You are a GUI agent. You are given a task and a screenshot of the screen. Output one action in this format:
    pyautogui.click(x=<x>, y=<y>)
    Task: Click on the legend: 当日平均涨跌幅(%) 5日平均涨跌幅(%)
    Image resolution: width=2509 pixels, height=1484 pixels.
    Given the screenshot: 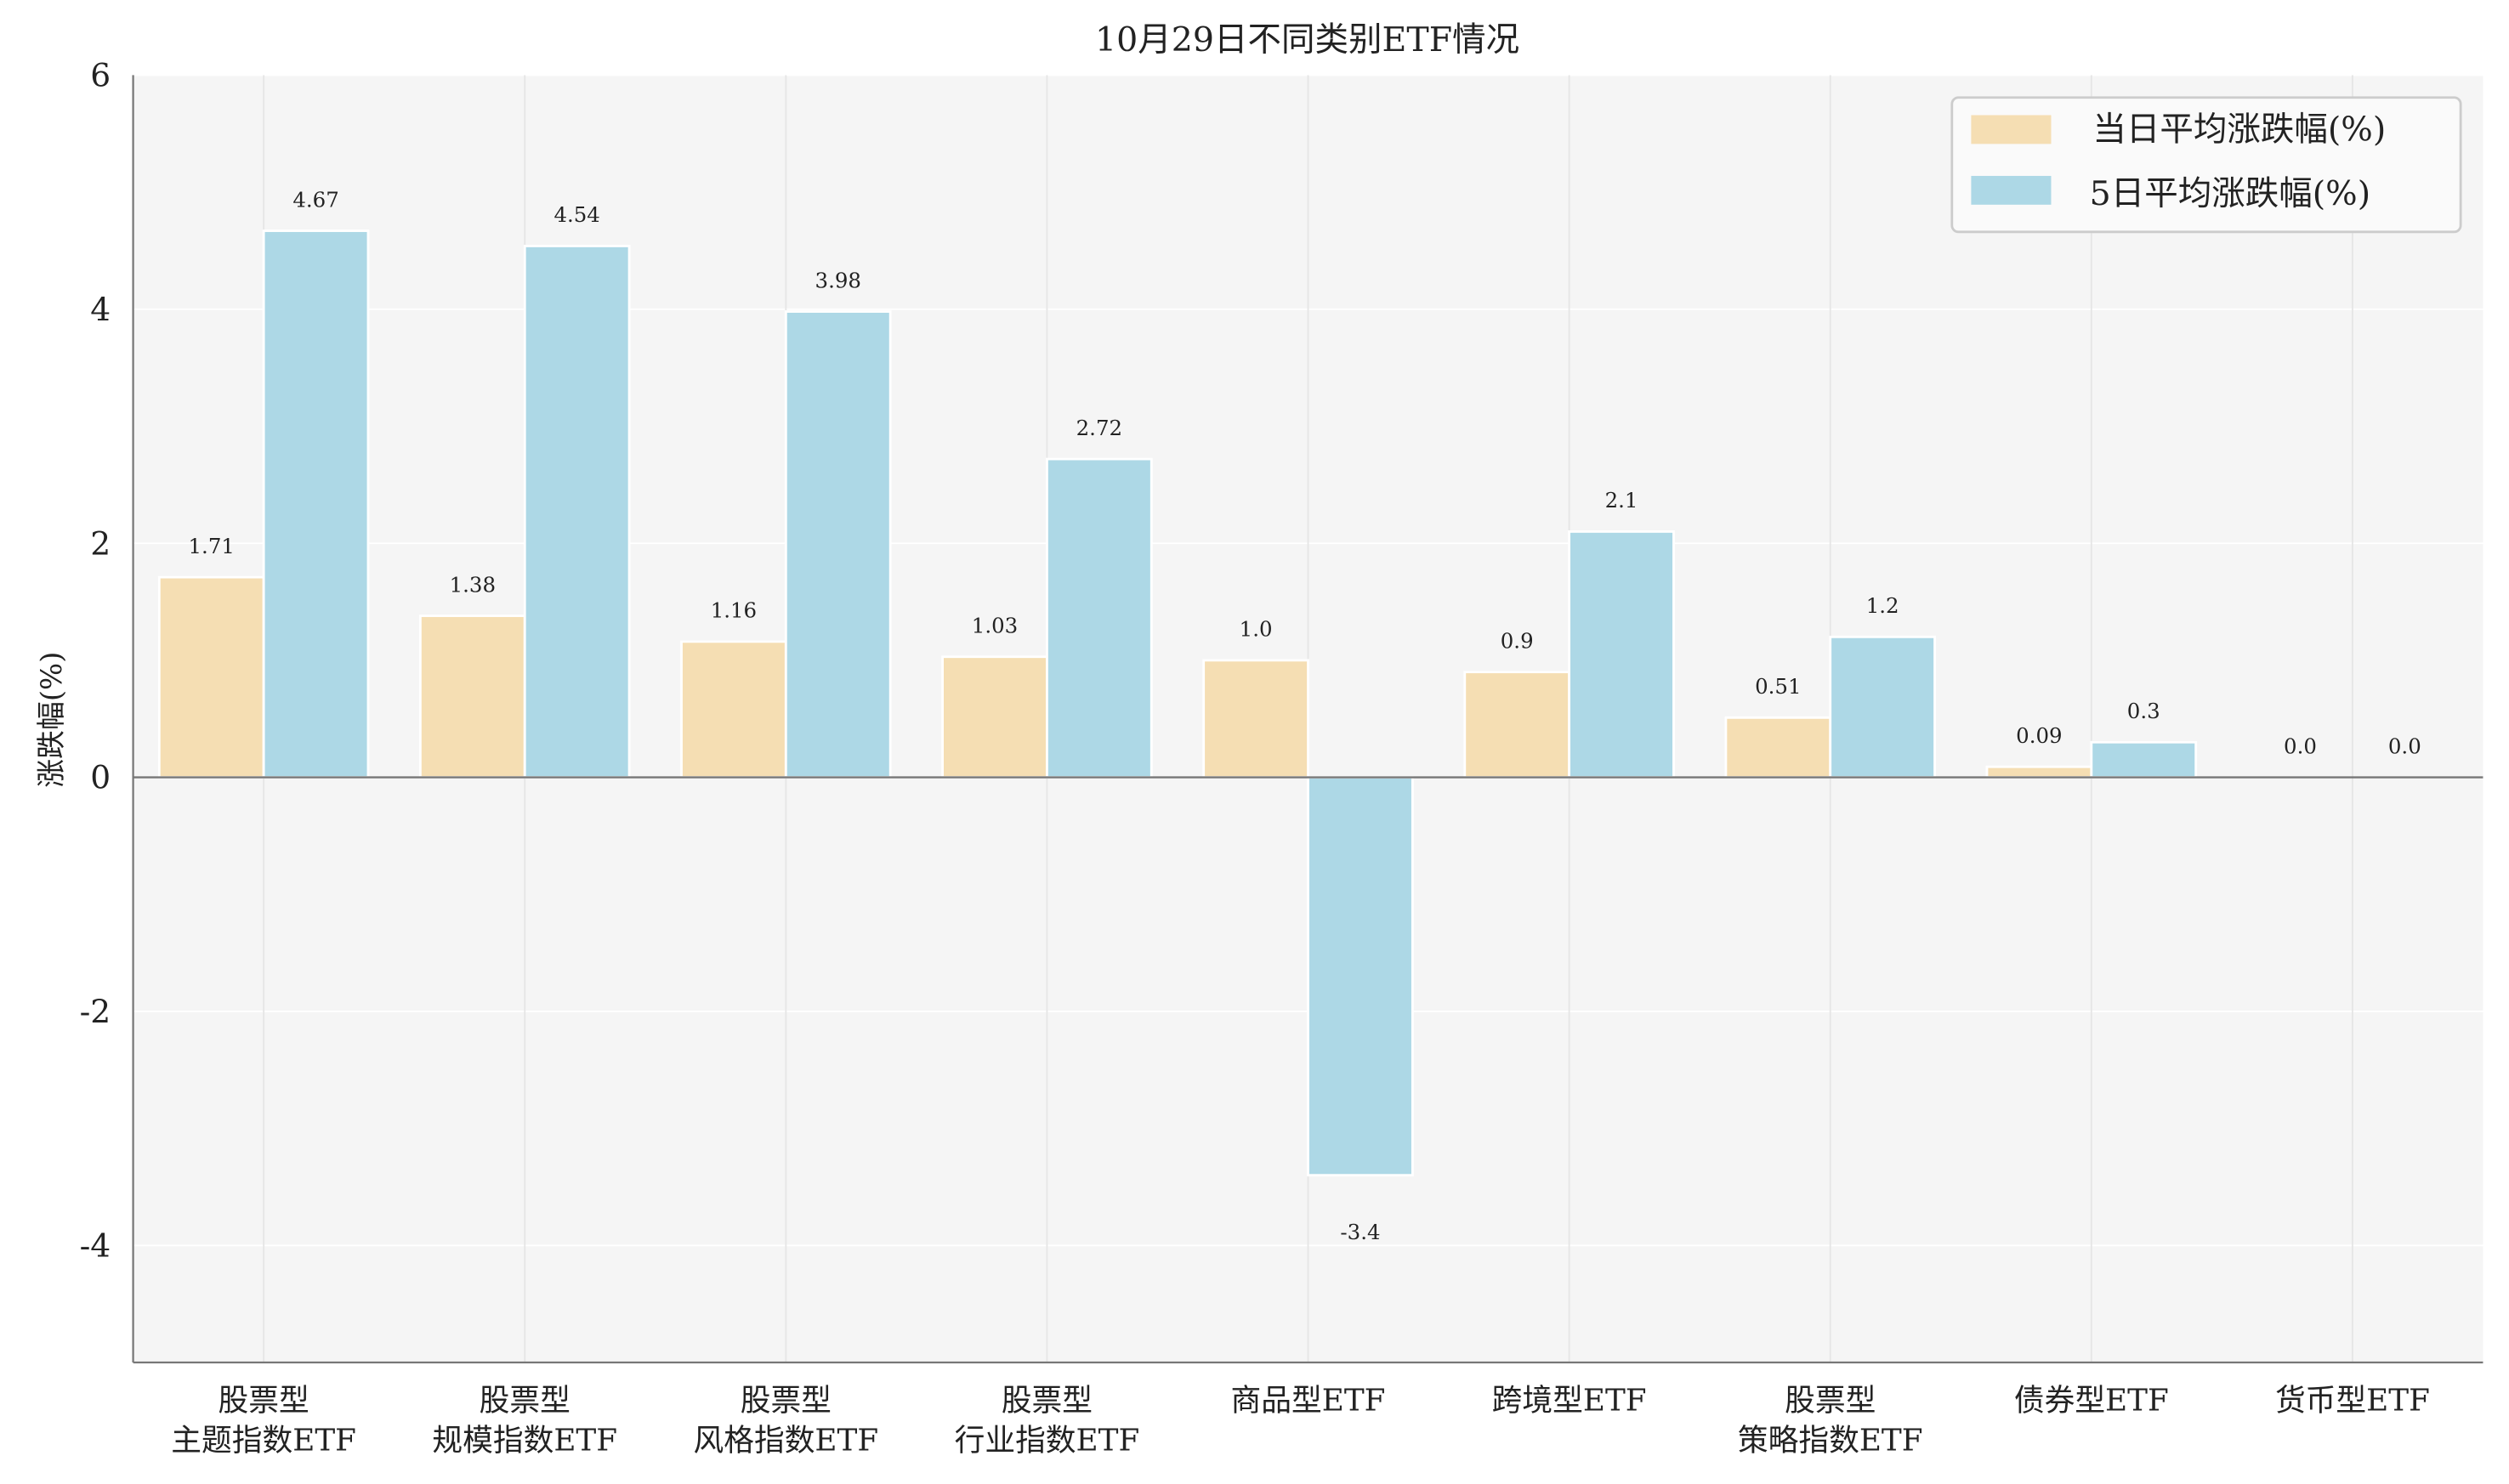 What is the action you would take?
    pyautogui.click(x=2206, y=165)
    